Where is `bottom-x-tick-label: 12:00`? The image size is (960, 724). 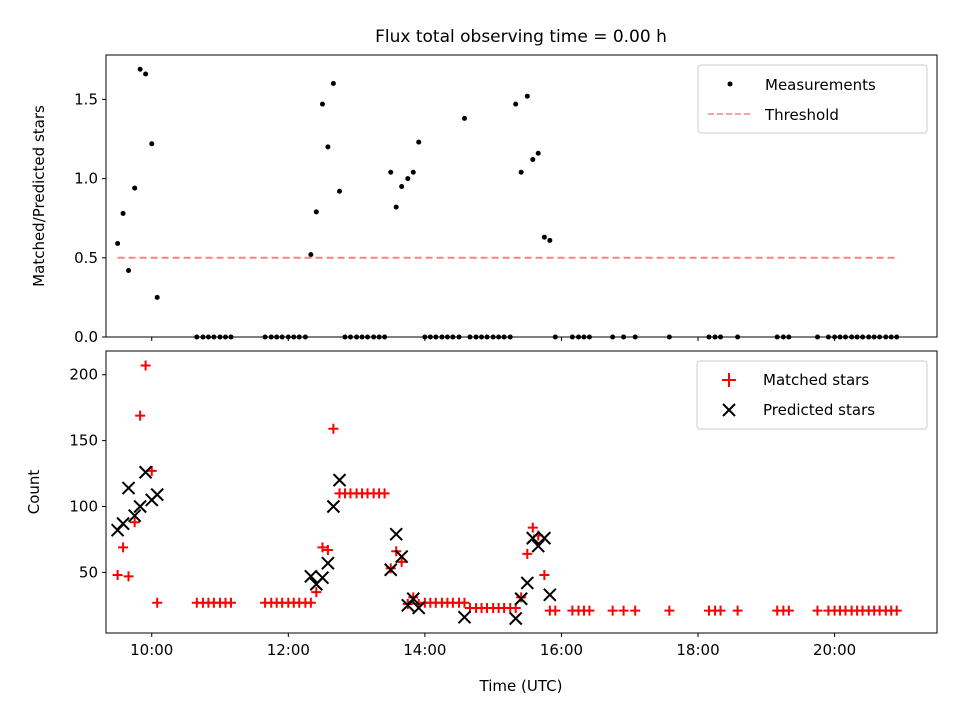 bottom-x-tick-label: 12:00 is located at coordinates (288, 650).